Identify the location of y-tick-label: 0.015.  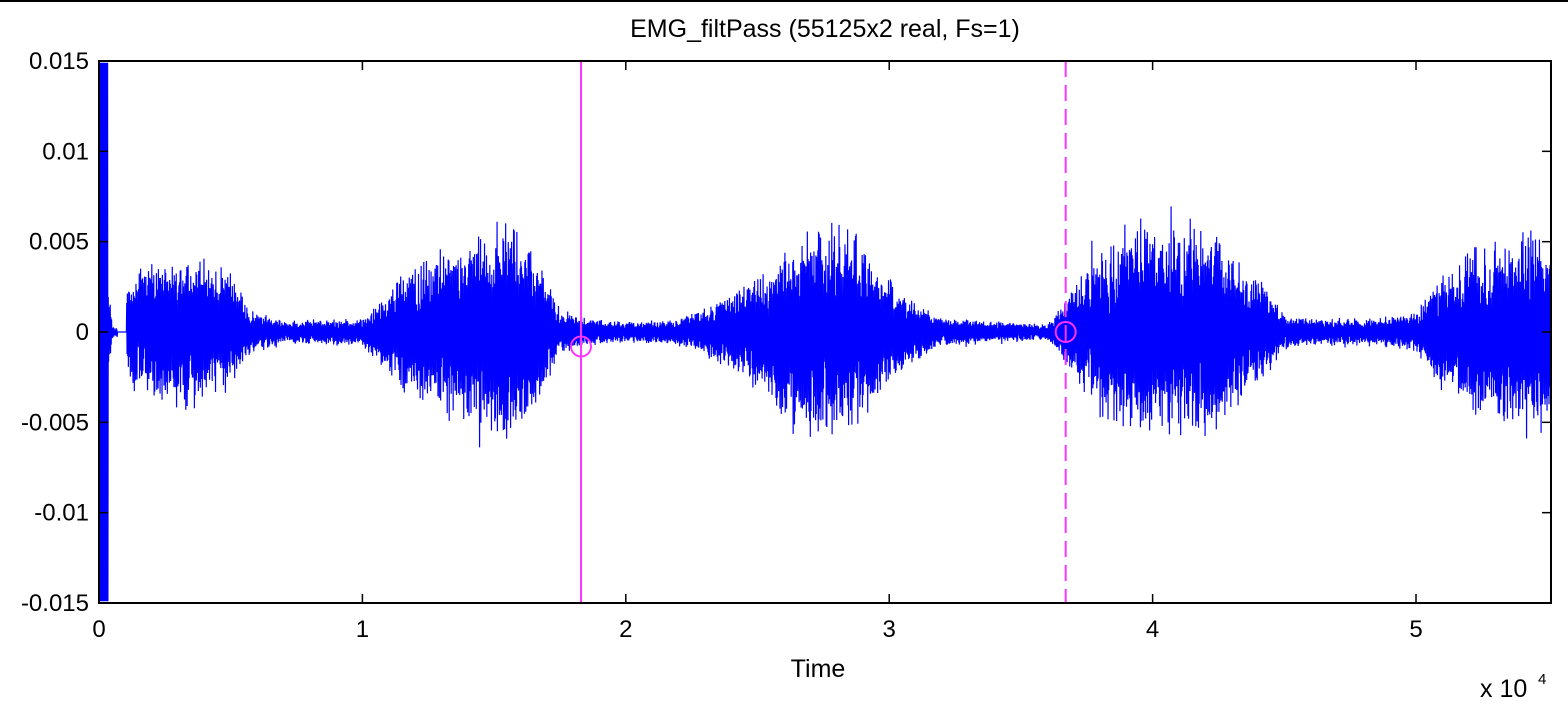
(59, 61).